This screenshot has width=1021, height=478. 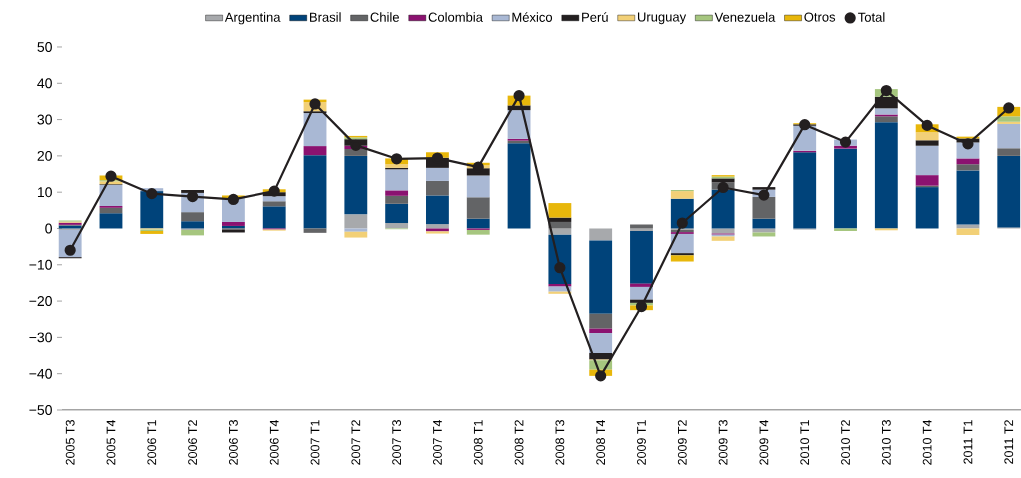 What do you see at coordinates (455, 17) in the screenshot?
I see `legend-label: Colombia` at bounding box center [455, 17].